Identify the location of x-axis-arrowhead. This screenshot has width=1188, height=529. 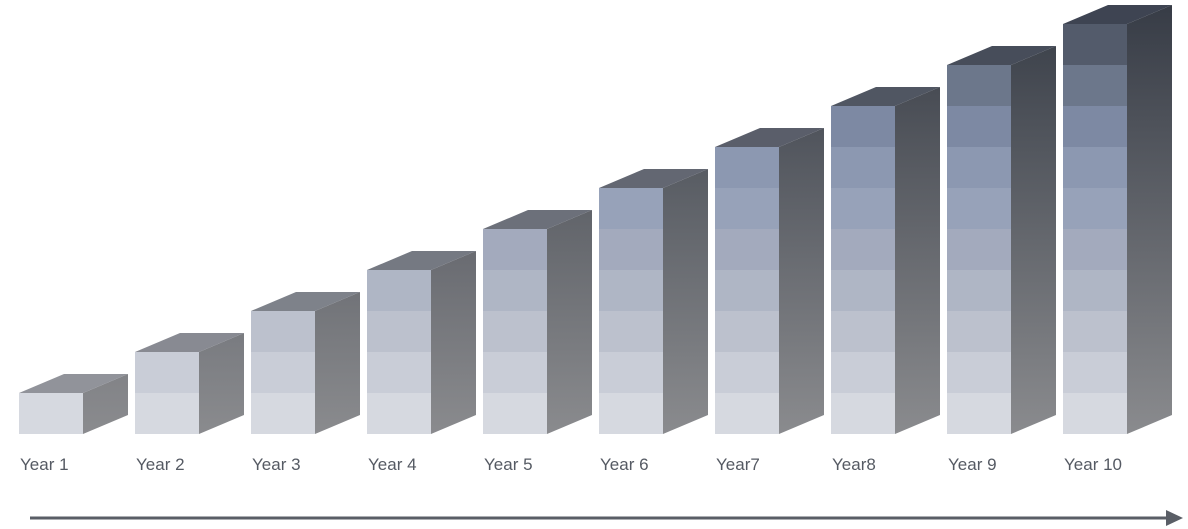
(1174, 518).